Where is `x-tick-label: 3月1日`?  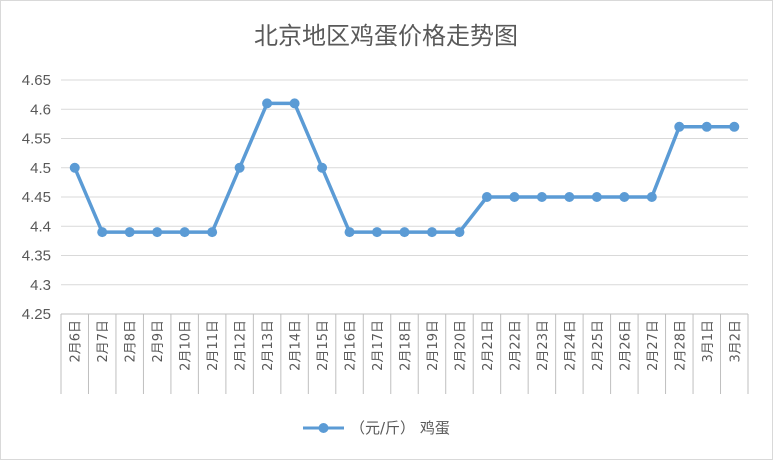
x-tick-label: 3月1日 is located at coordinates (708, 341).